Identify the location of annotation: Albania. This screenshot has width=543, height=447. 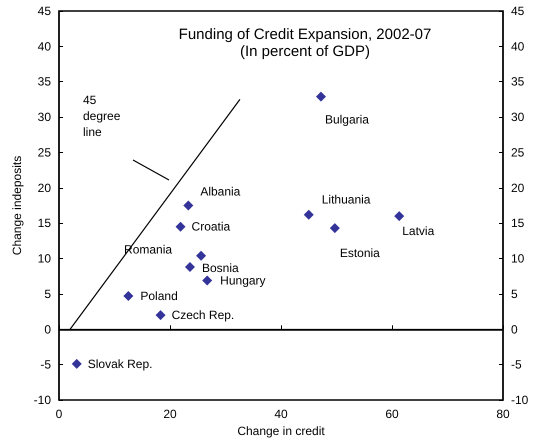
(220, 191).